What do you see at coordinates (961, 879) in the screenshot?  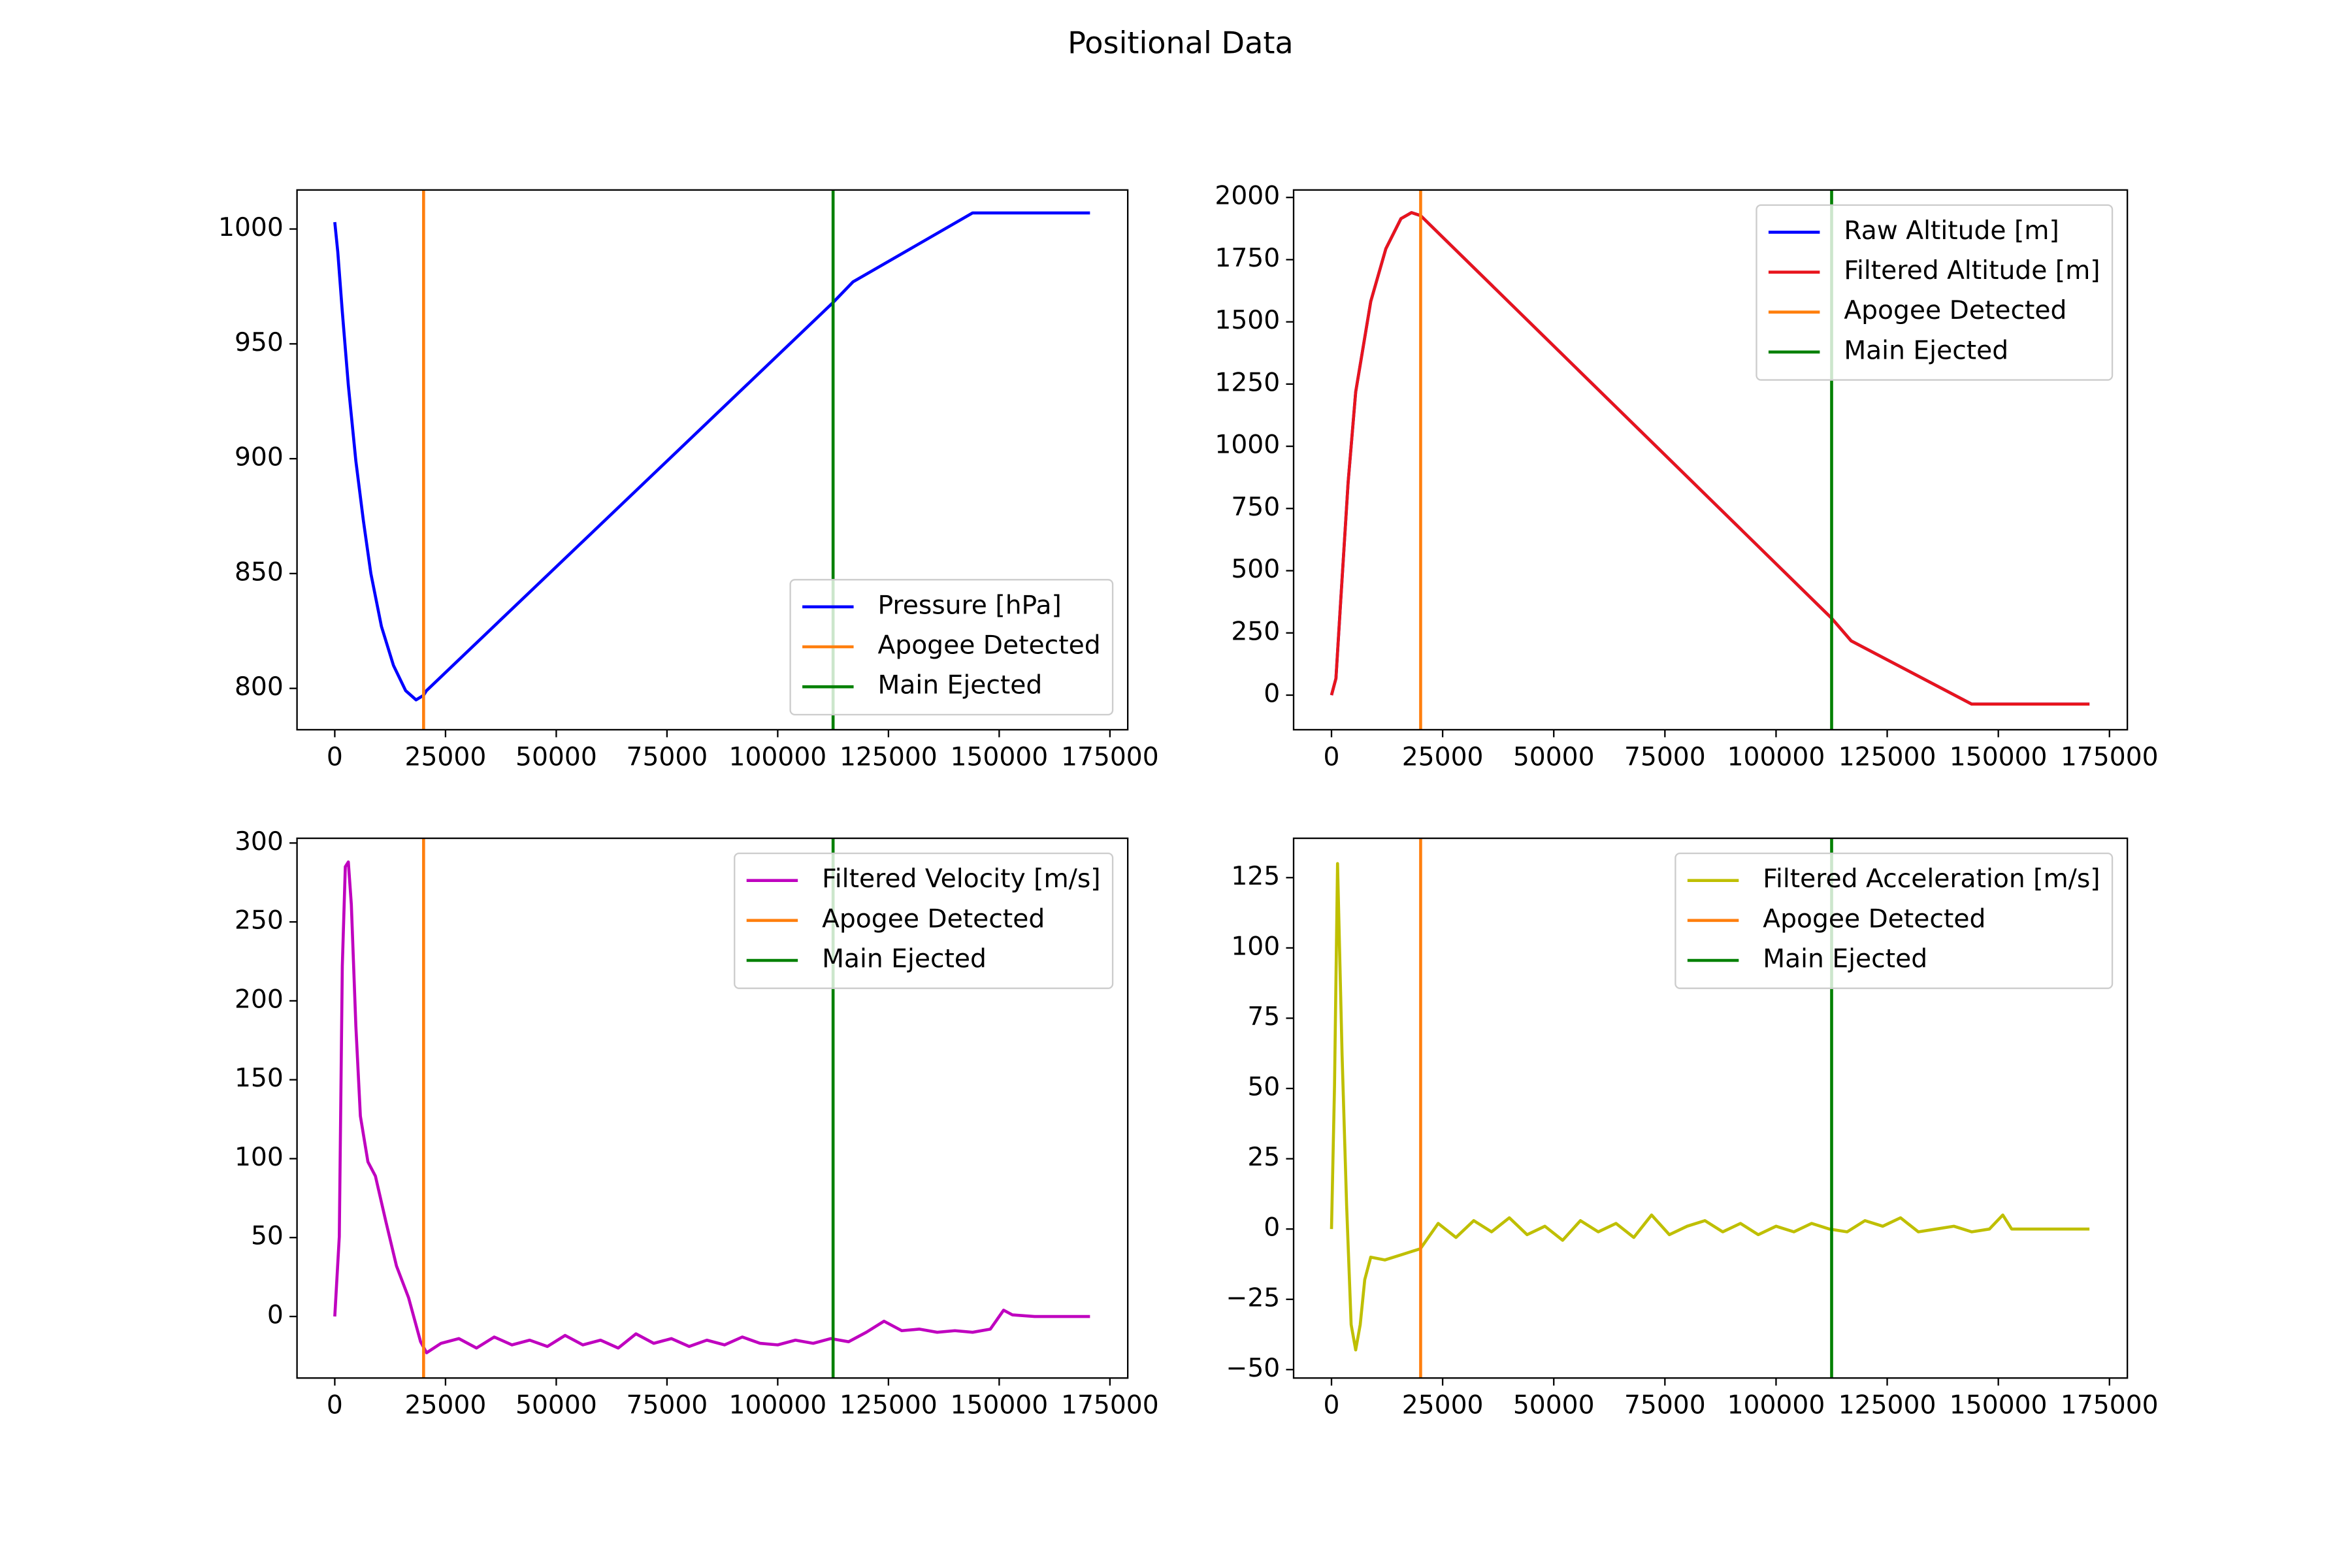 I see `legend-label: Filtered Velocity [m/s]` at bounding box center [961, 879].